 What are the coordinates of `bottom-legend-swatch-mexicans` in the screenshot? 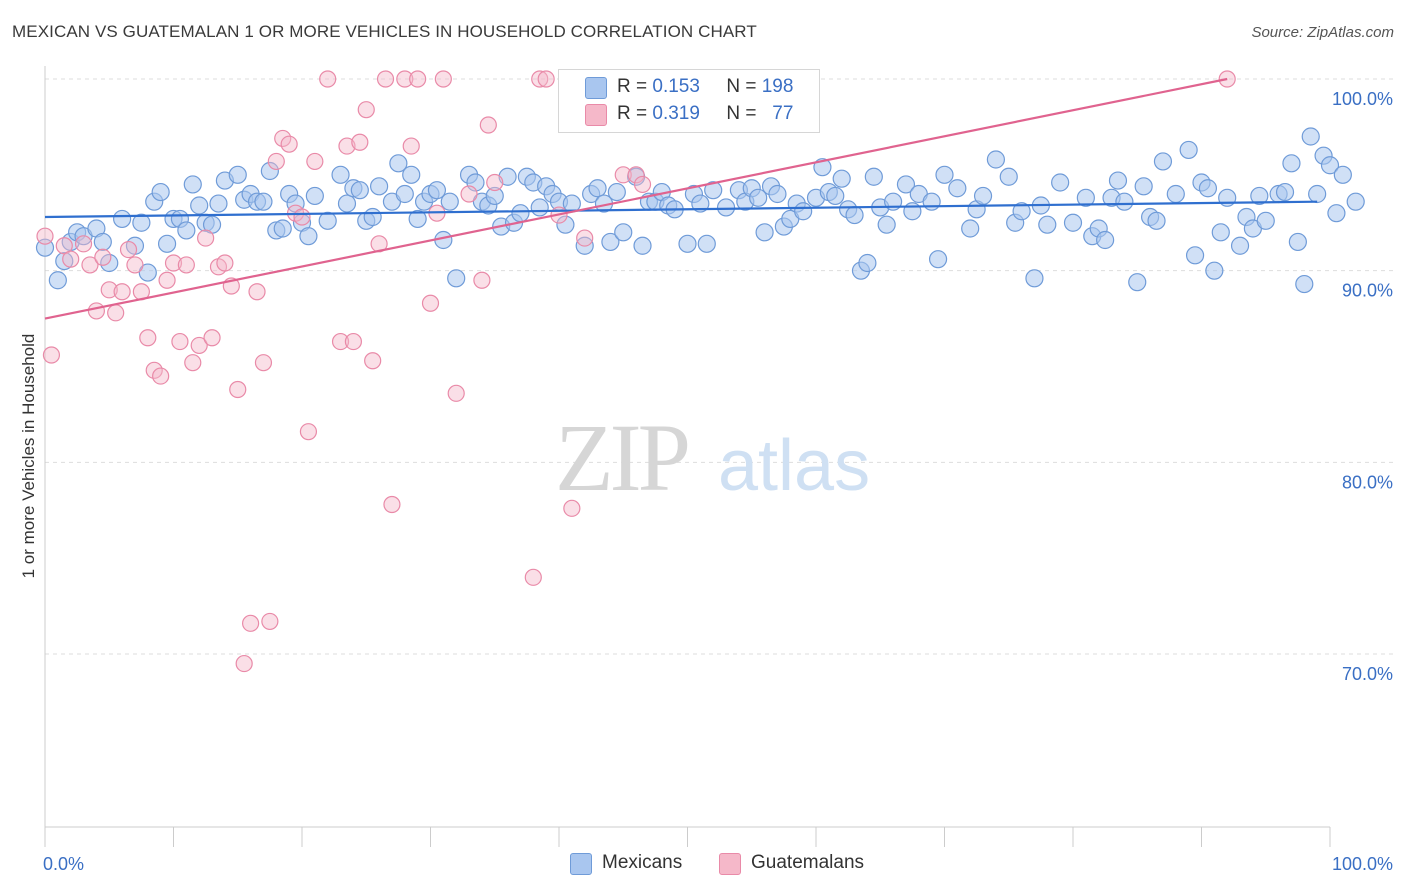 It's located at (581, 864).